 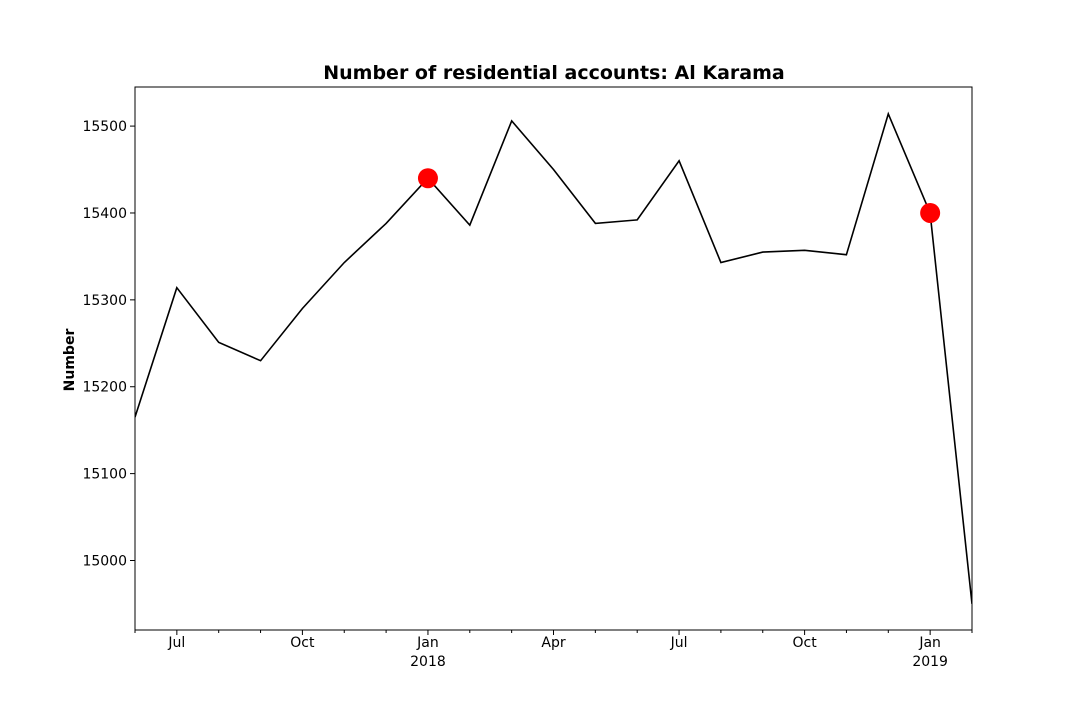 What do you see at coordinates (70, 360) in the screenshot?
I see `y-axis-label: Number` at bounding box center [70, 360].